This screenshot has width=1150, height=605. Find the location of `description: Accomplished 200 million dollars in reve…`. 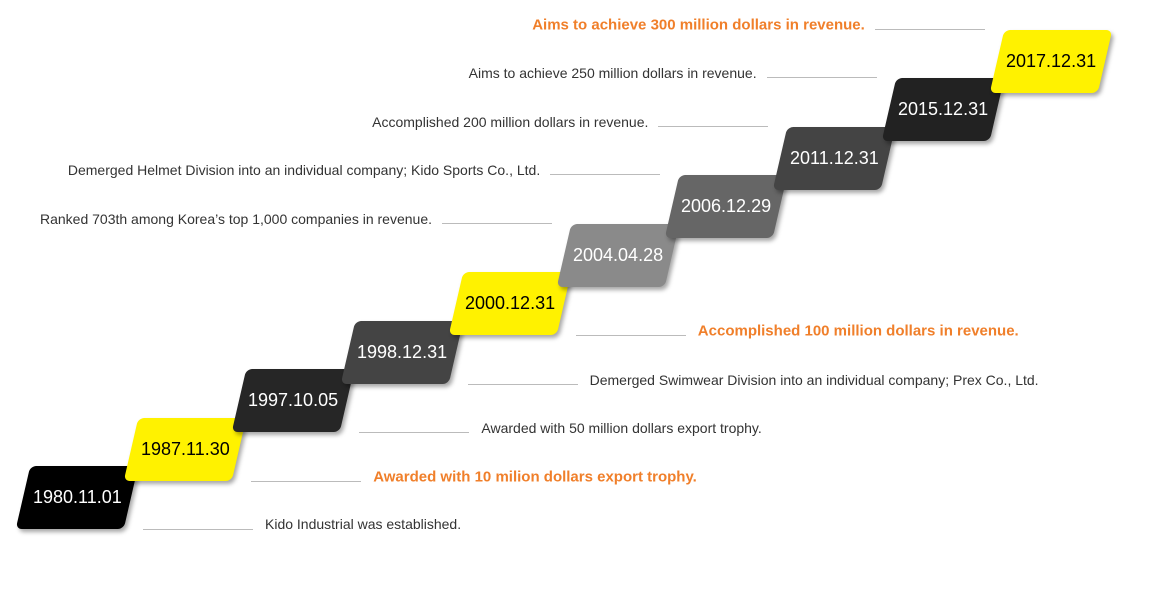

description: Accomplished 200 million dollars in reve… is located at coordinates (510, 121).